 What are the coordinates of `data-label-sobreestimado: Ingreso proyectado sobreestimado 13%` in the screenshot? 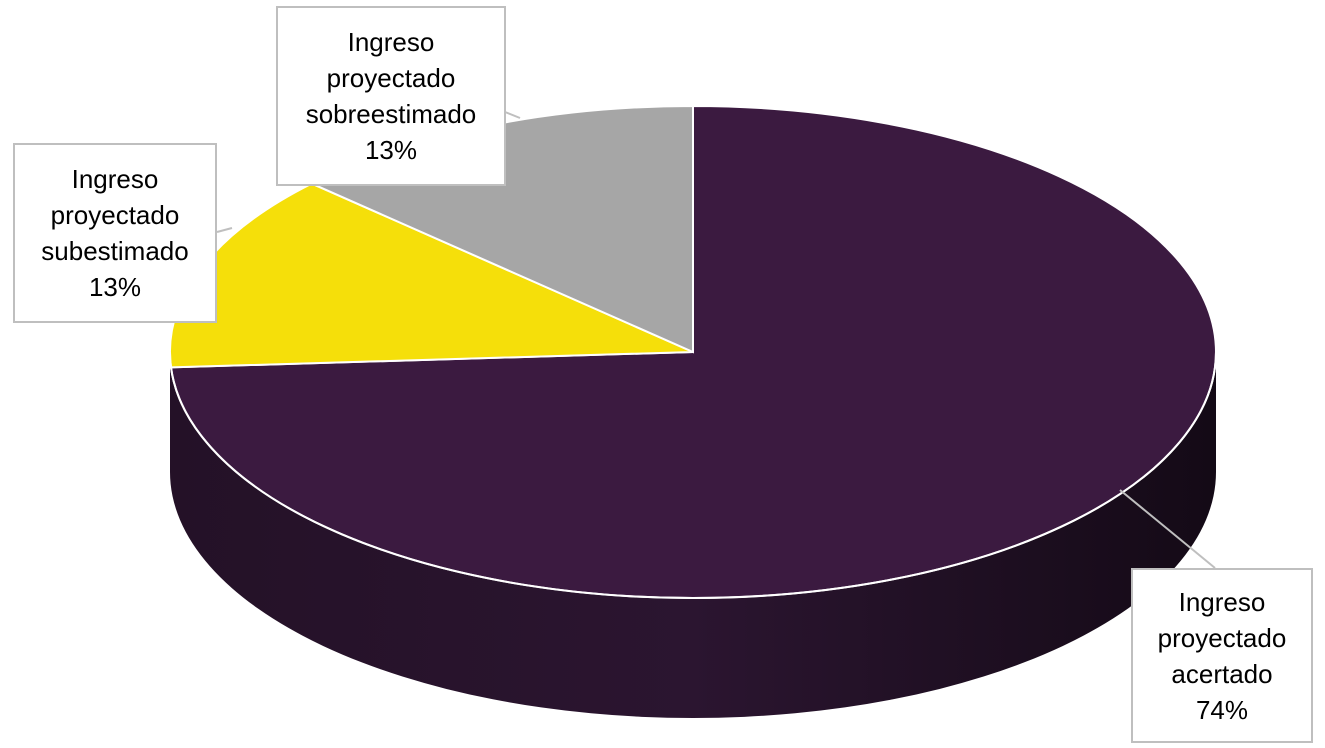 It's located at (391, 96).